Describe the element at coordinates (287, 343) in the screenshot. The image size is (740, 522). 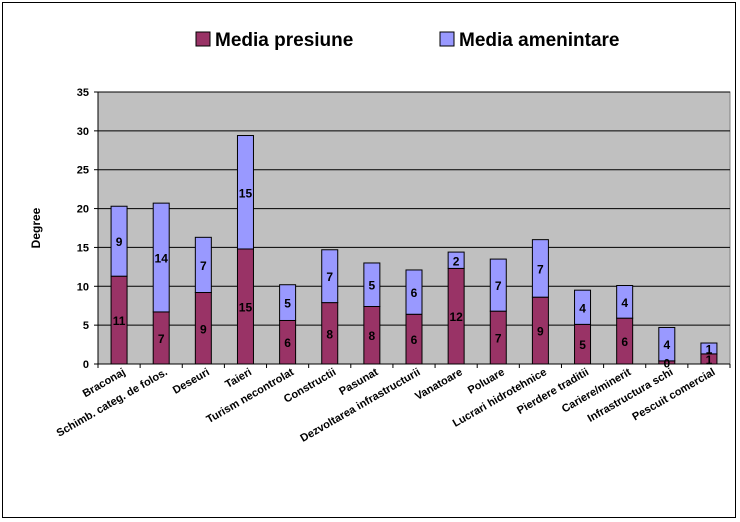
I see `data-label-media-presiune-turism-necontrolat: 6` at that location.